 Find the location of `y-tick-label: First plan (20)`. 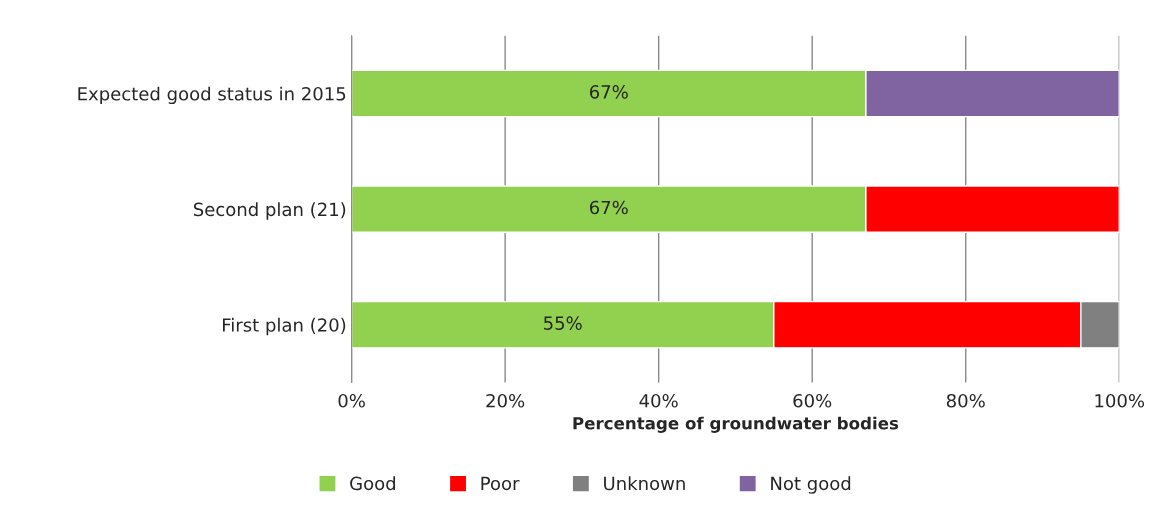

y-tick-label: First plan (20) is located at coordinates (284, 326).